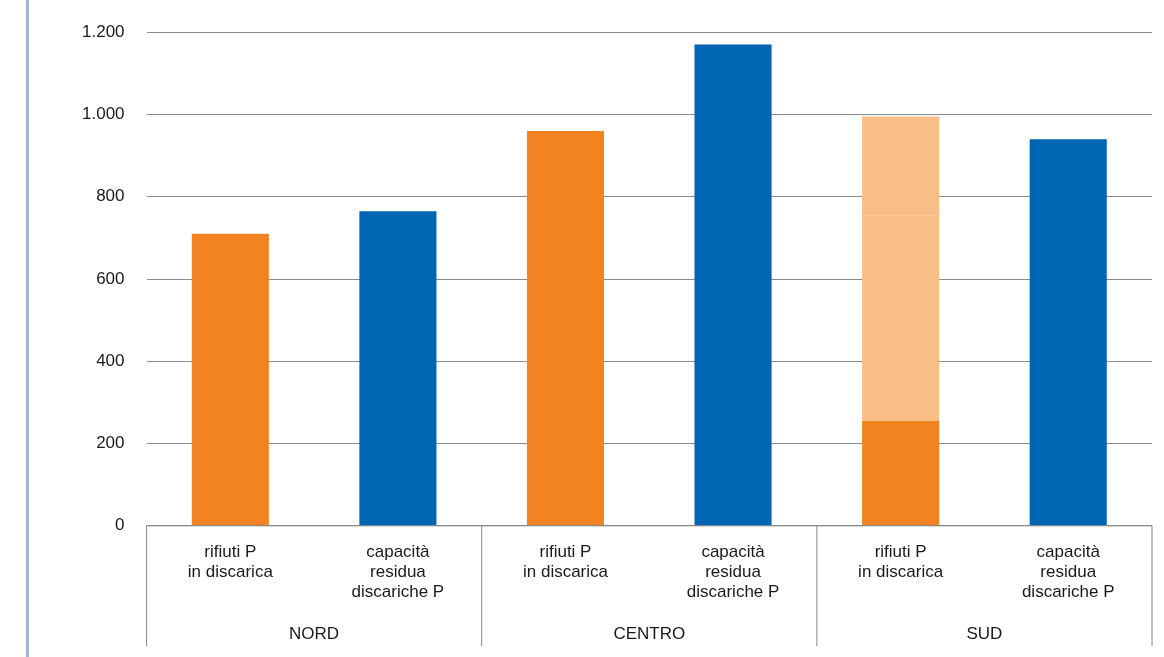 This screenshot has width=1164, height=657. I want to click on y-tick-label: 600, so click(110, 278).